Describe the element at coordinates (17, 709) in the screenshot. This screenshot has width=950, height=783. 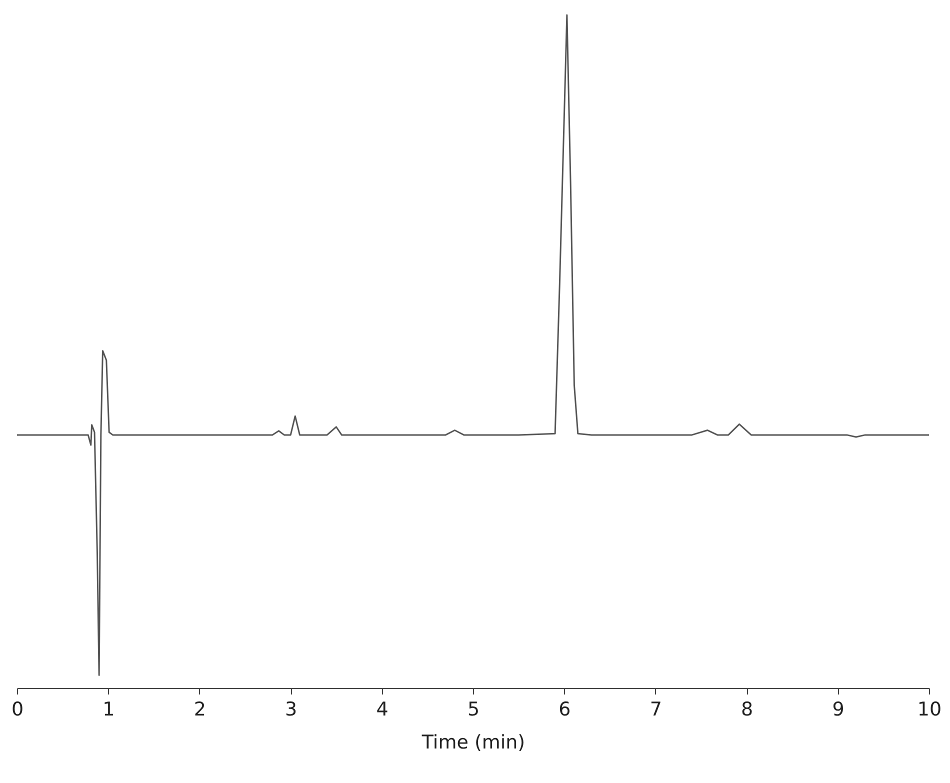
I see `x-tick-label: 0` at that location.